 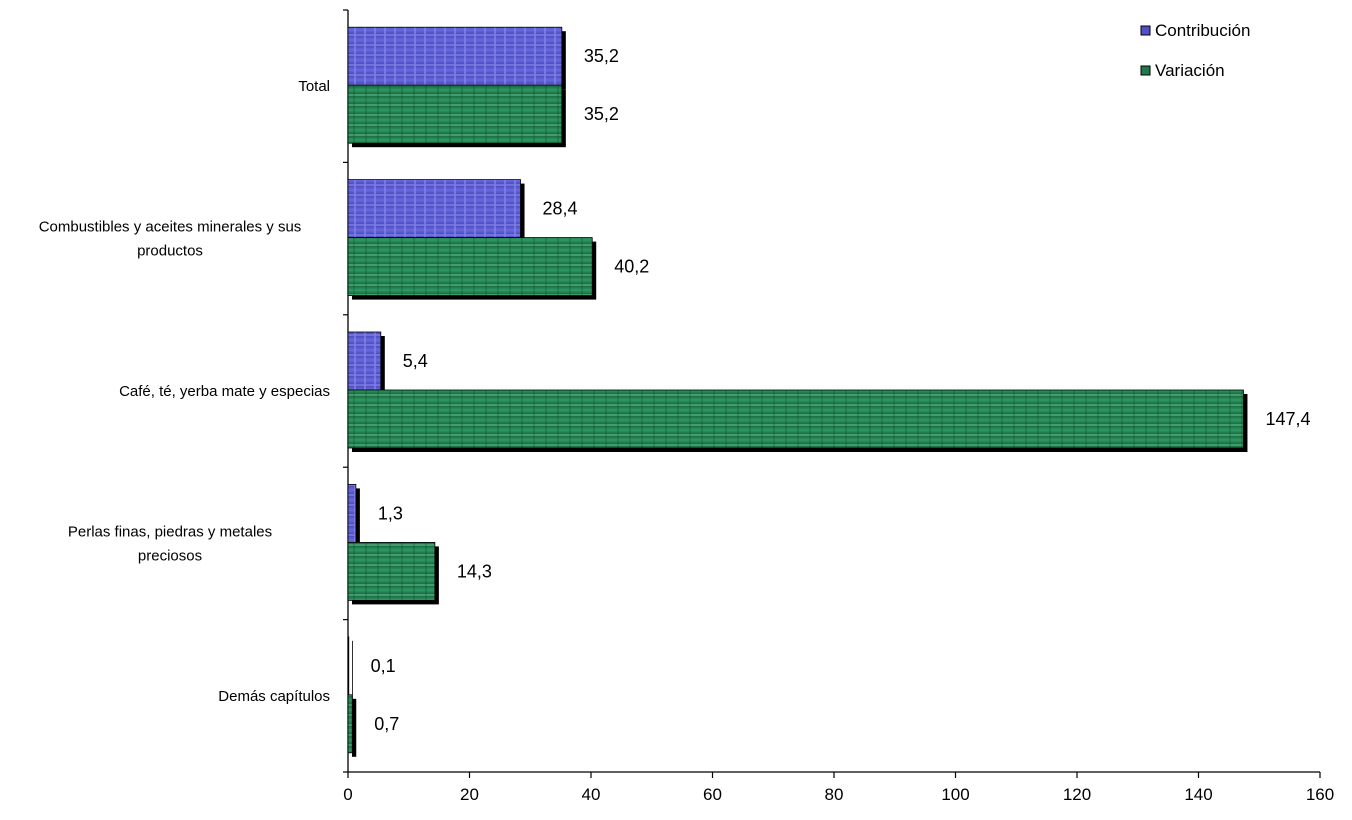 I want to click on legend: Contribución Variación, so click(x=1195, y=50).